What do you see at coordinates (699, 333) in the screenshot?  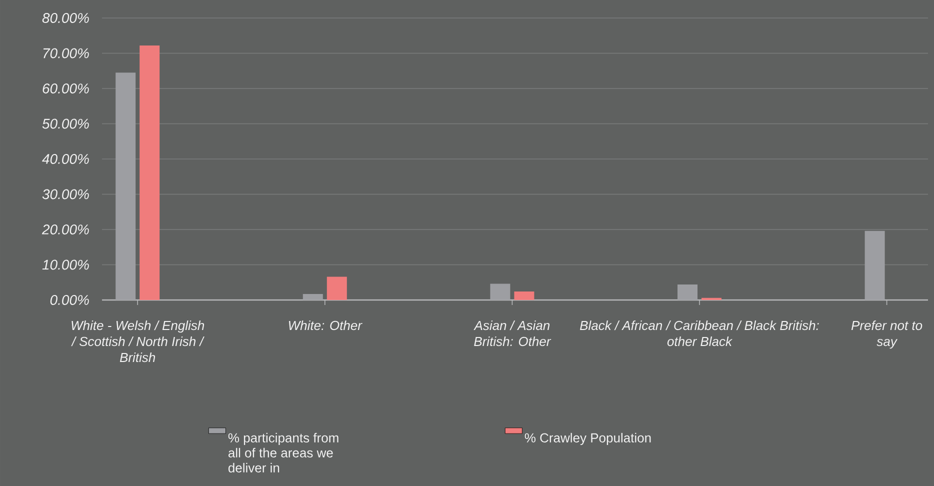 I see `x-tick-label: Black / African / Caribbean / Black British: other Black` at bounding box center [699, 333].